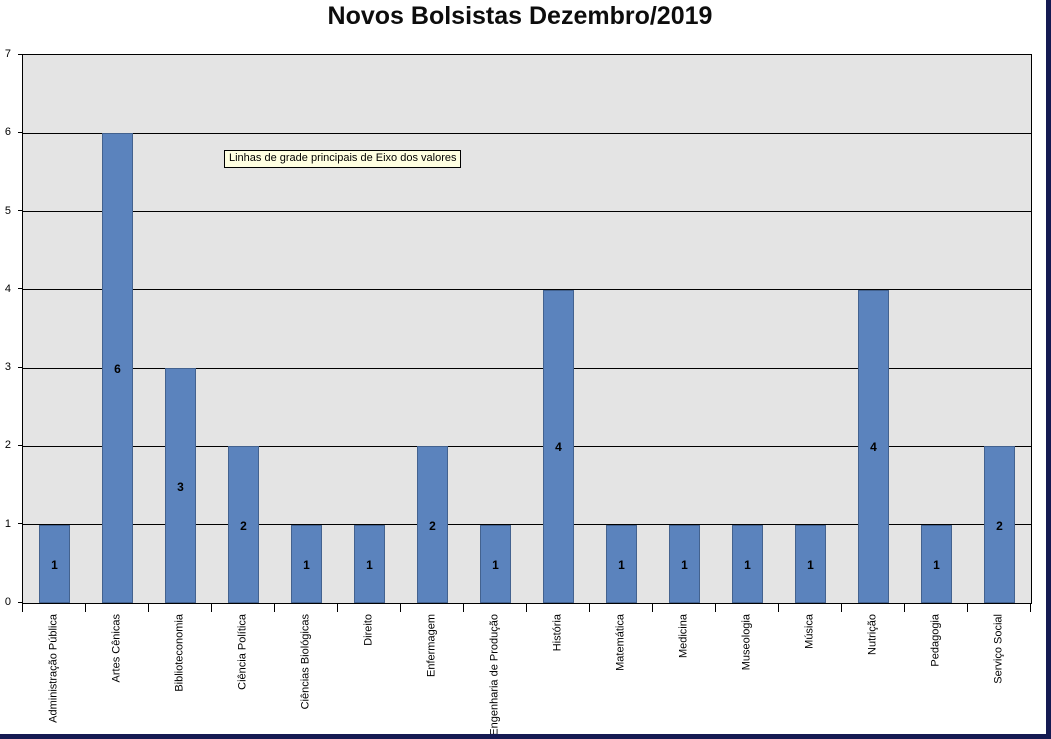 The image size is (1051, 739). What do you see at coordinates (116, 648) in the screenshot?
I see `x-axis-category-label: Artes Cênicas` at bounding box center [116, 648].